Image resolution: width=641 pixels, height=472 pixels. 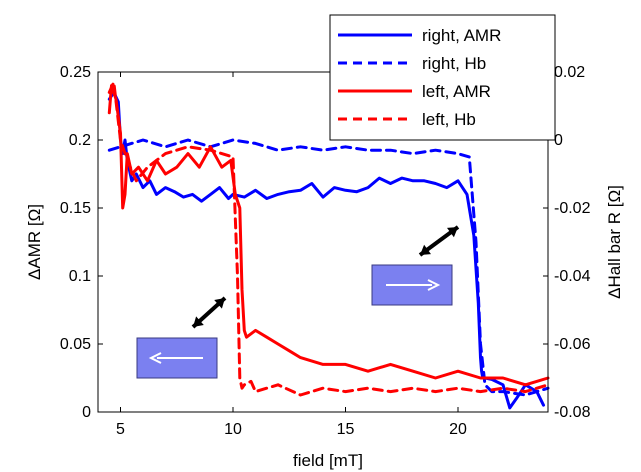 What do you see at coordinates (558, 140) in the screenshot?
I see `y2-tick-label: 0` at bounding box center [558, 140].